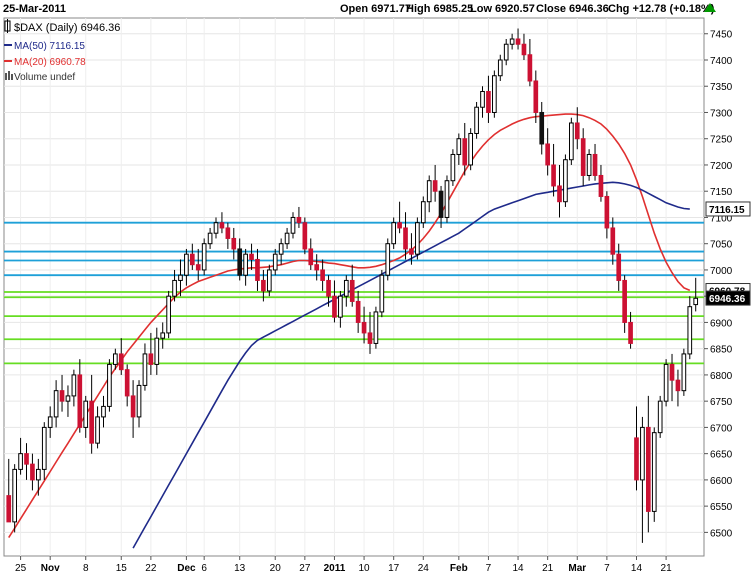 The width and height of the screenshot is (752, 585). I want to click on x-tick-label: 27, so click(305, 568).